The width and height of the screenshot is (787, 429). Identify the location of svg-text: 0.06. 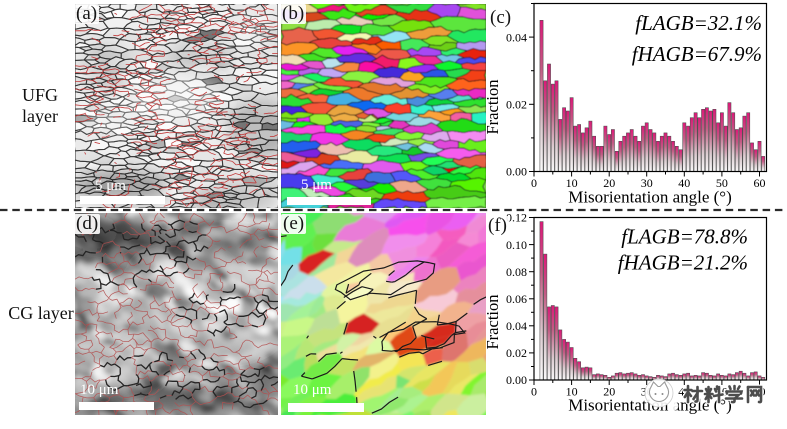
(516, 299).